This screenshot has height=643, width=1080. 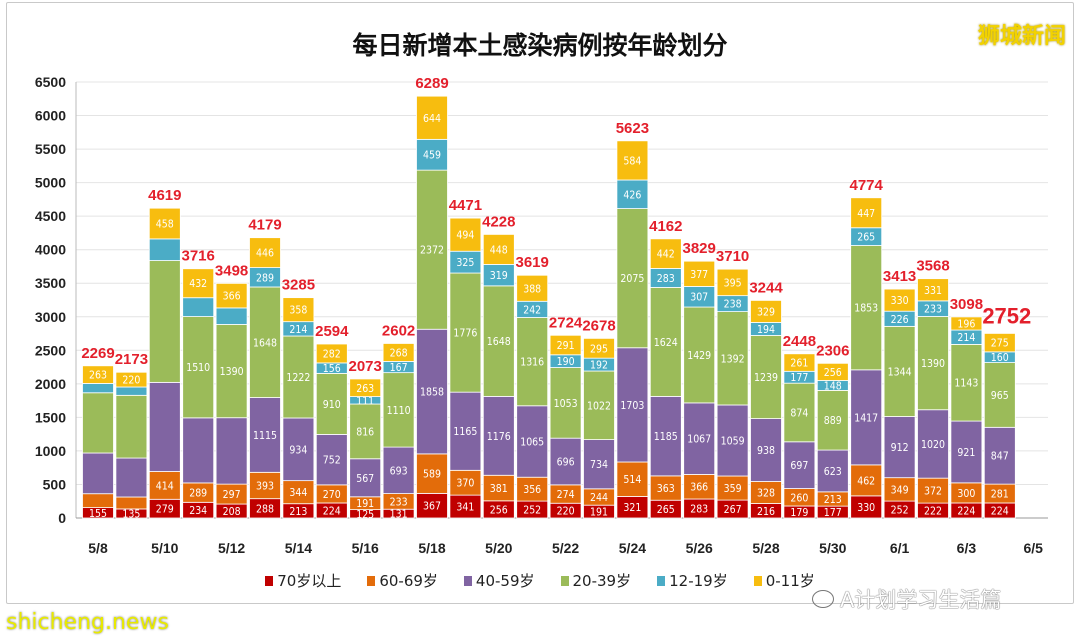 I want to click on total-data-label: 3716, so click(x=198, y=256).